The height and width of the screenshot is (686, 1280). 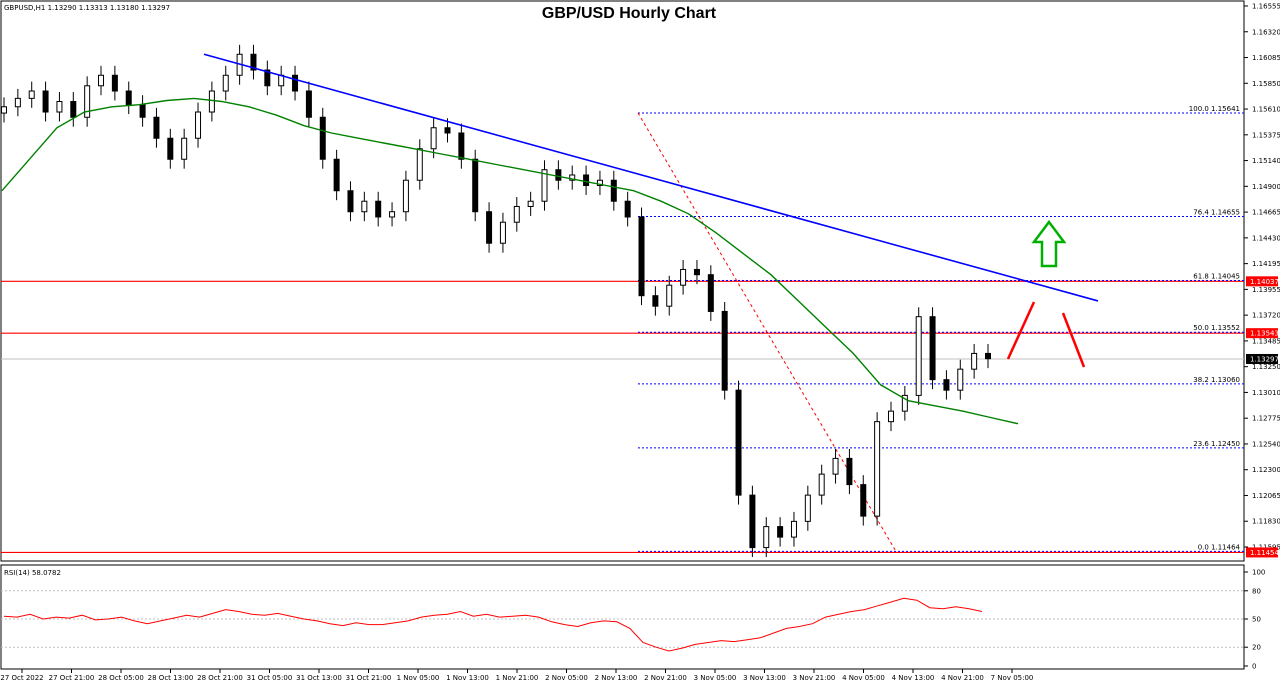 What do you see at coordinates (715, 678) in the screenshot?
I see `time-tick-label: 3 Nov 05:00` at bounding box center [715, 678].